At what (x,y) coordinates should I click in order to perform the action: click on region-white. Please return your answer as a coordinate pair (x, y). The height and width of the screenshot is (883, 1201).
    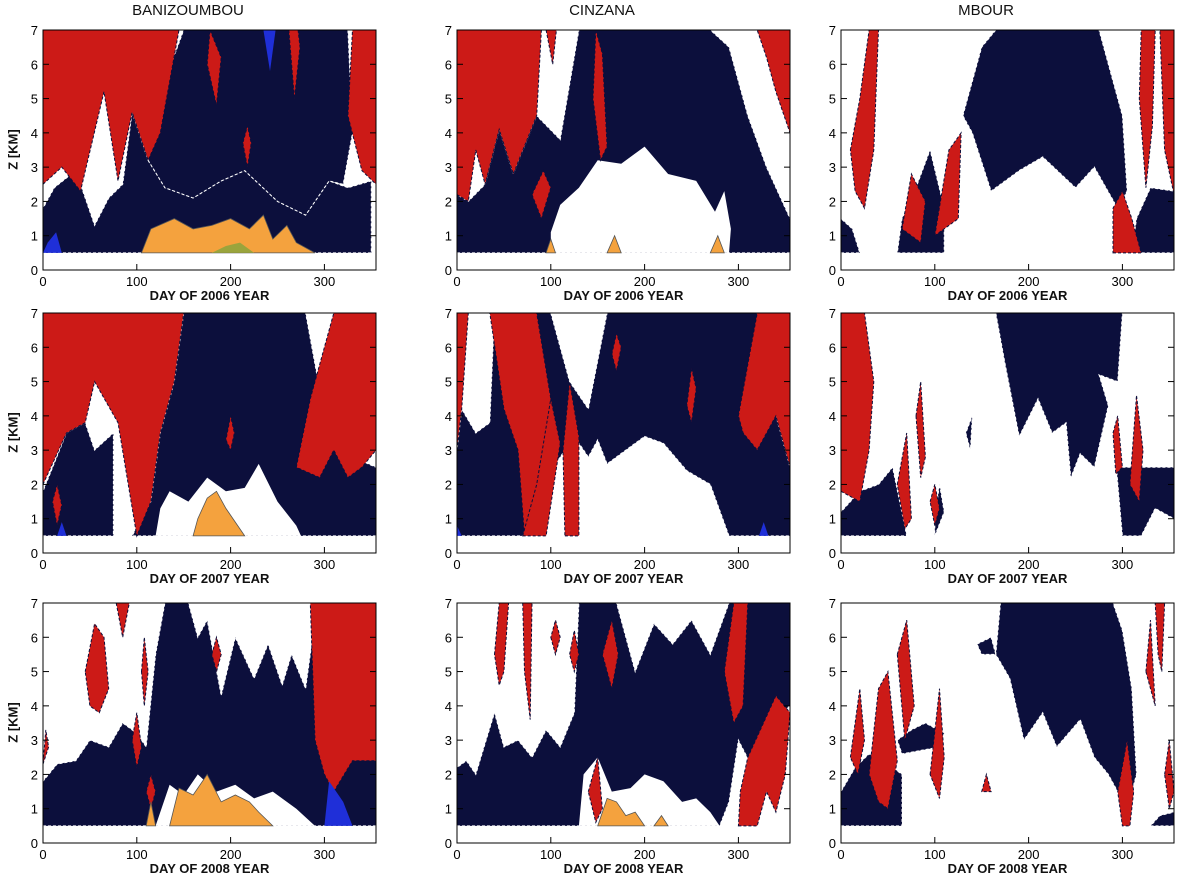
    Looking at the image, I should click on (640, 199).